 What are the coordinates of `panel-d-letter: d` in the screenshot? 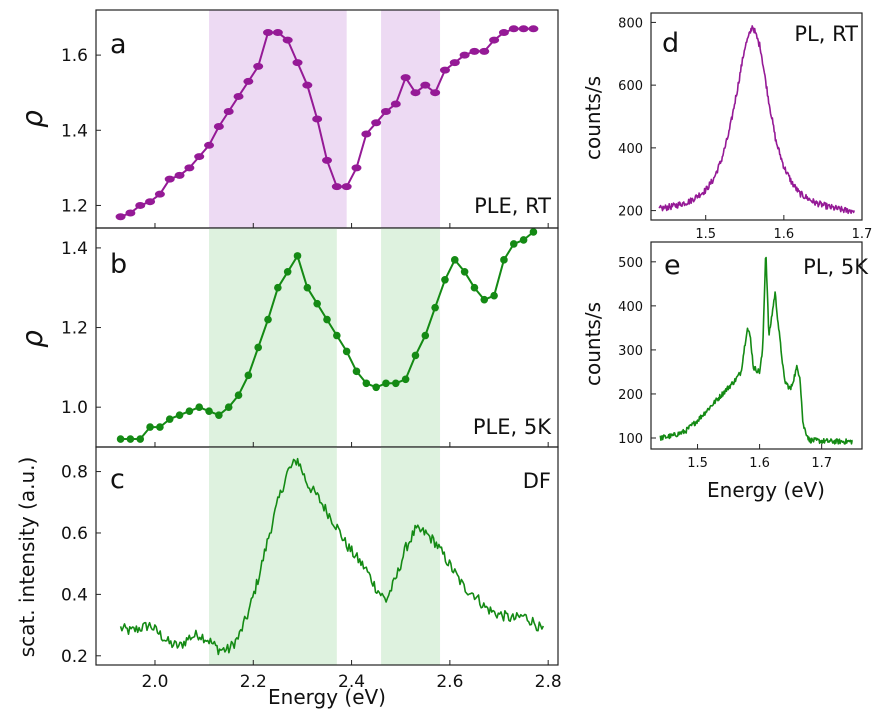 It's located at (670, 43).